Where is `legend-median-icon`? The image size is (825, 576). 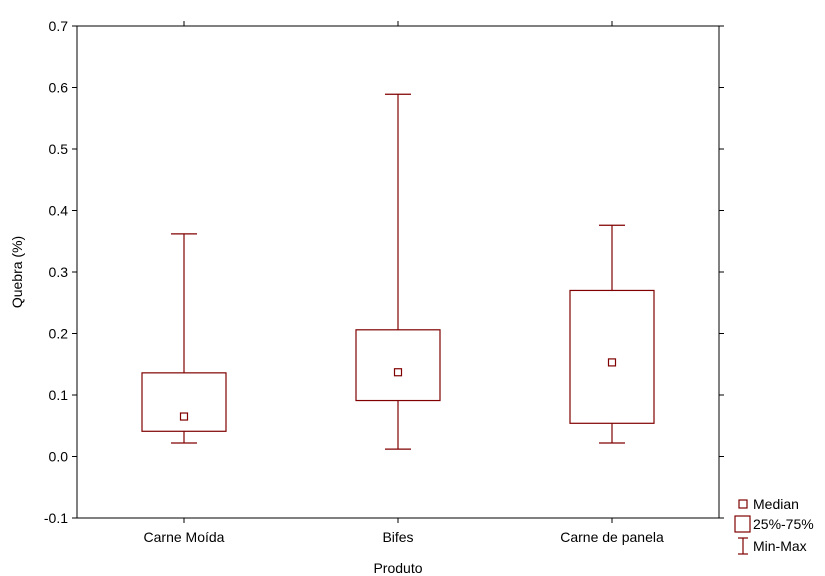 legend-median-icon is located at coordinates (743, 504).